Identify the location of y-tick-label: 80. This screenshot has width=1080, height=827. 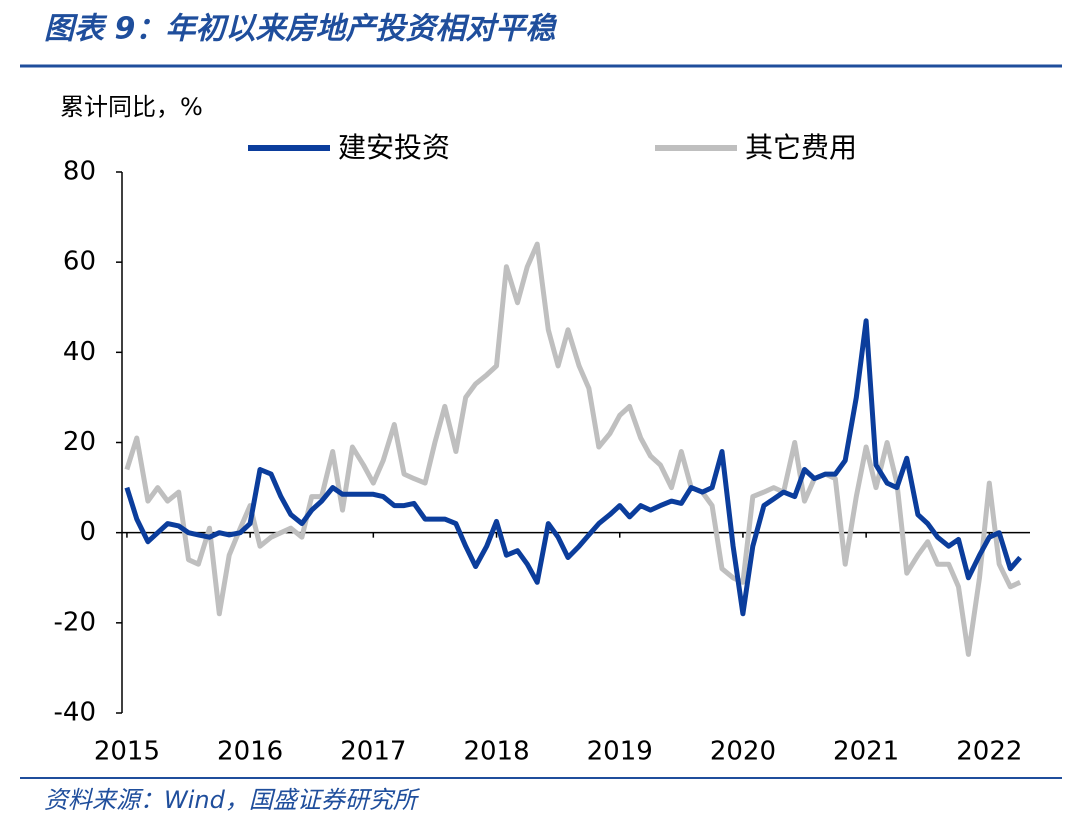
(79, 172).